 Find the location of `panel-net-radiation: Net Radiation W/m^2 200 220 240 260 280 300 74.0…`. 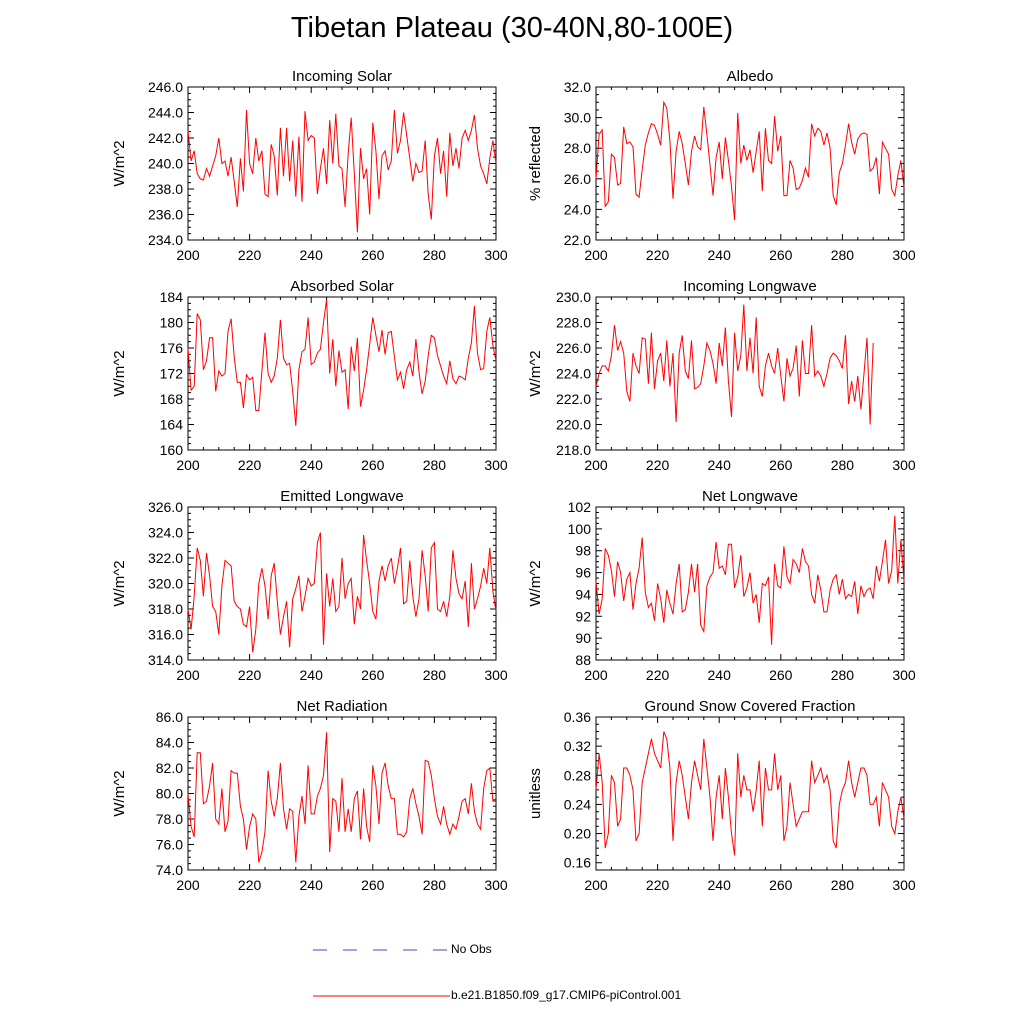

panel-net-radiation: Net Radiation W/m^2 200 220 240 260 280 300 74.0… is located at coordinates (309, 795).